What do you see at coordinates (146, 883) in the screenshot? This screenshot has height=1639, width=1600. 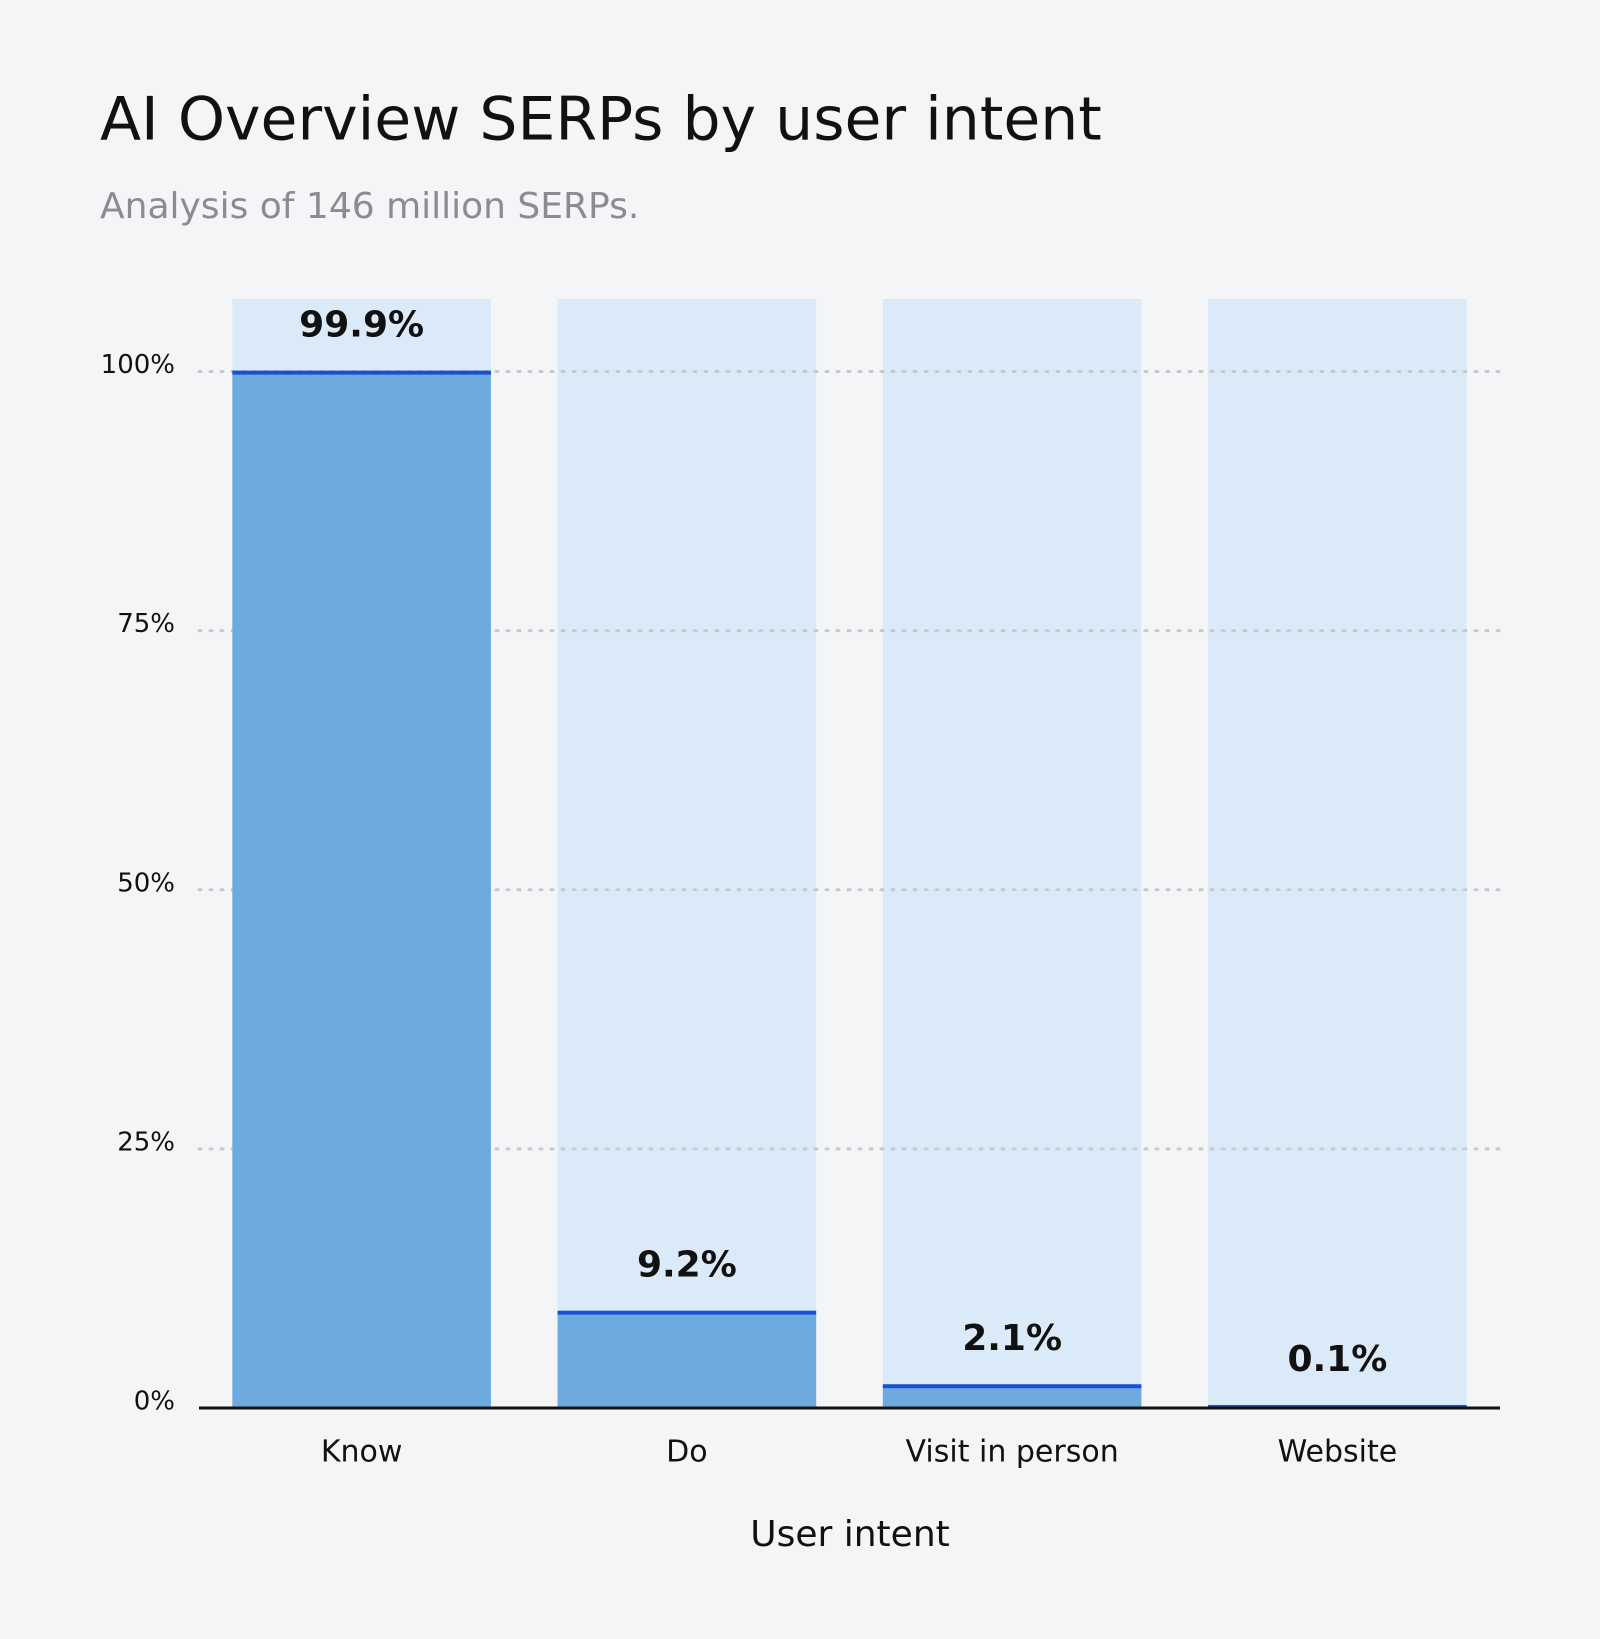 I see `y-tick-label: 50%` at bounding box center [146, 883].